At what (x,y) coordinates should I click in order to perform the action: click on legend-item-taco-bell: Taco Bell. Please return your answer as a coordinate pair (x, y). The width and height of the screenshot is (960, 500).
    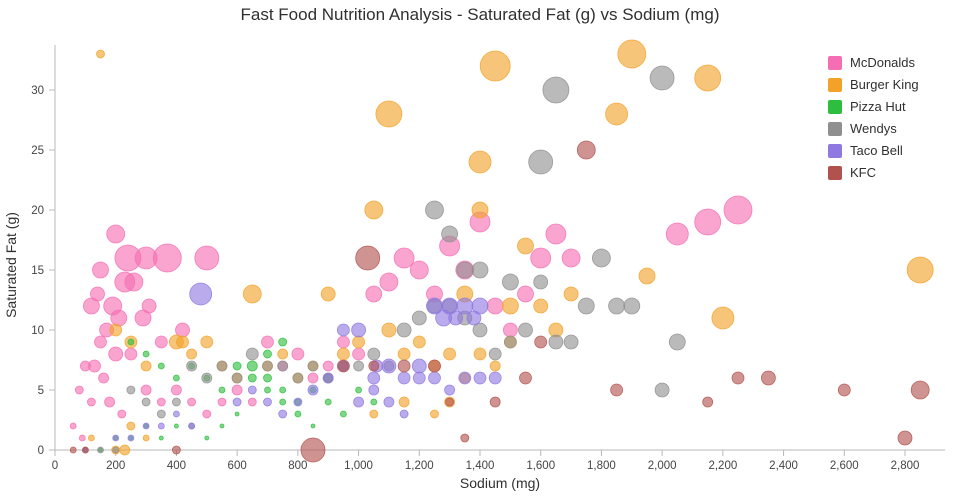
    Looking at the image, I should click on (873, 150).